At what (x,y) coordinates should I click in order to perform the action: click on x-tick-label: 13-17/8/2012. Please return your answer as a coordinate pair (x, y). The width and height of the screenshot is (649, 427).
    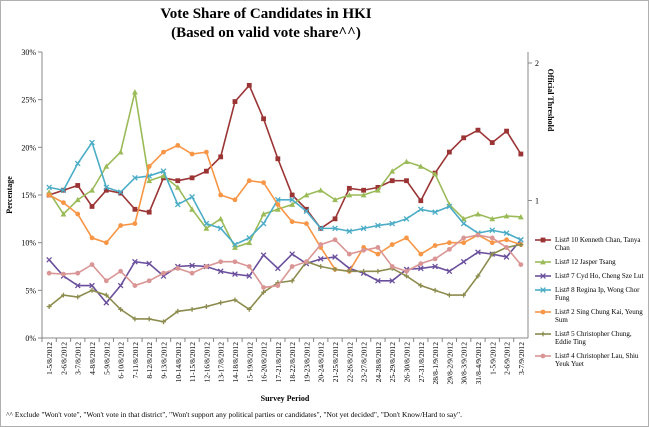
    Looking at the image, I should click on (221, 362).